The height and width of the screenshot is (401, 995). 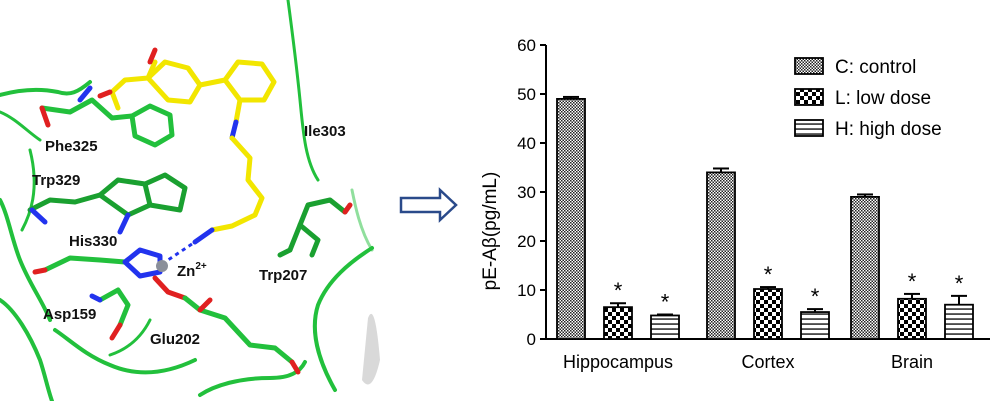 I want to click on label-trp207: Trp207, so click(x=283, y=275).